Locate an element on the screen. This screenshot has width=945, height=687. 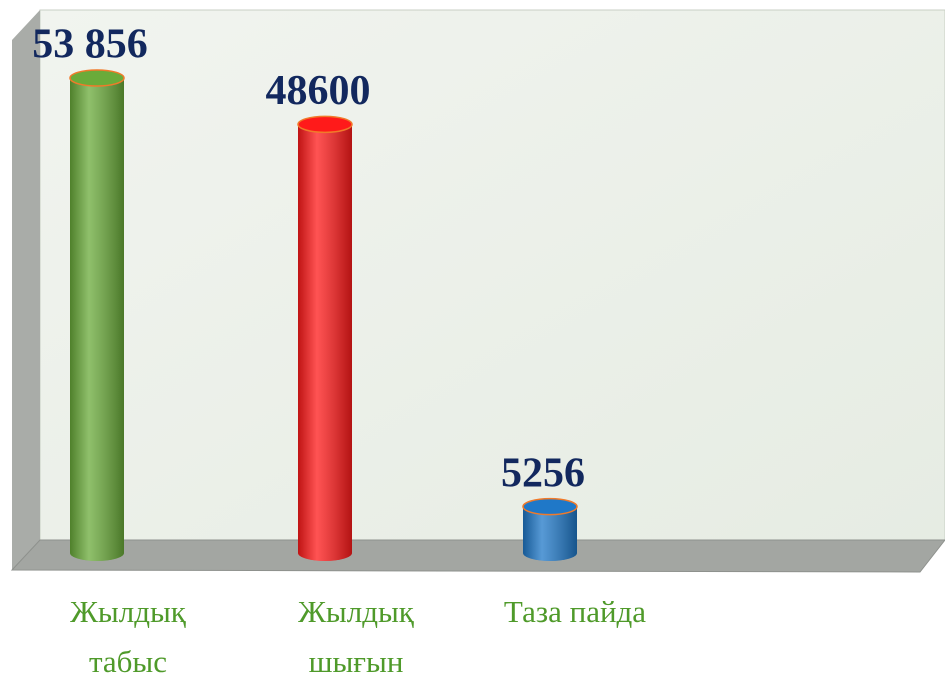
side-wall is located at coordinates (26, 290).